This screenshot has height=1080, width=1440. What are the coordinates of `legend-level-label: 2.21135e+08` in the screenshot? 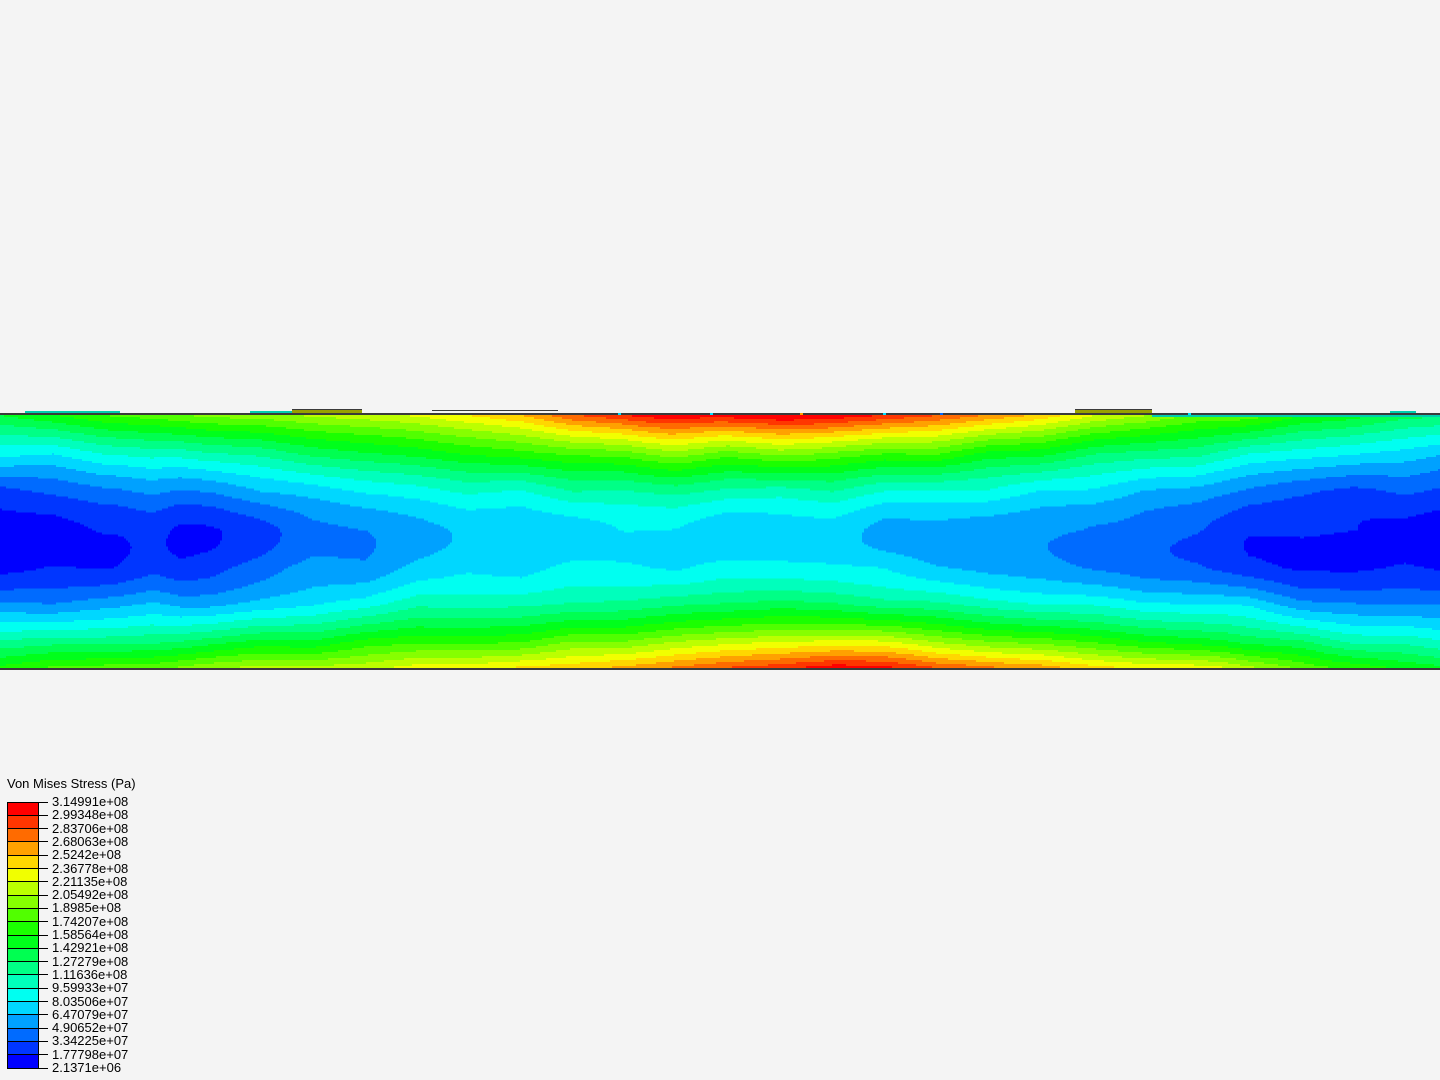 It's located at (90, 881).